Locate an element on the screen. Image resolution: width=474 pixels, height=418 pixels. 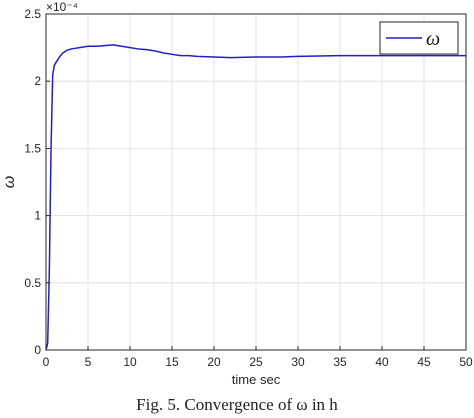
y-tick-label: 2 is located at coordinates (37, 81).